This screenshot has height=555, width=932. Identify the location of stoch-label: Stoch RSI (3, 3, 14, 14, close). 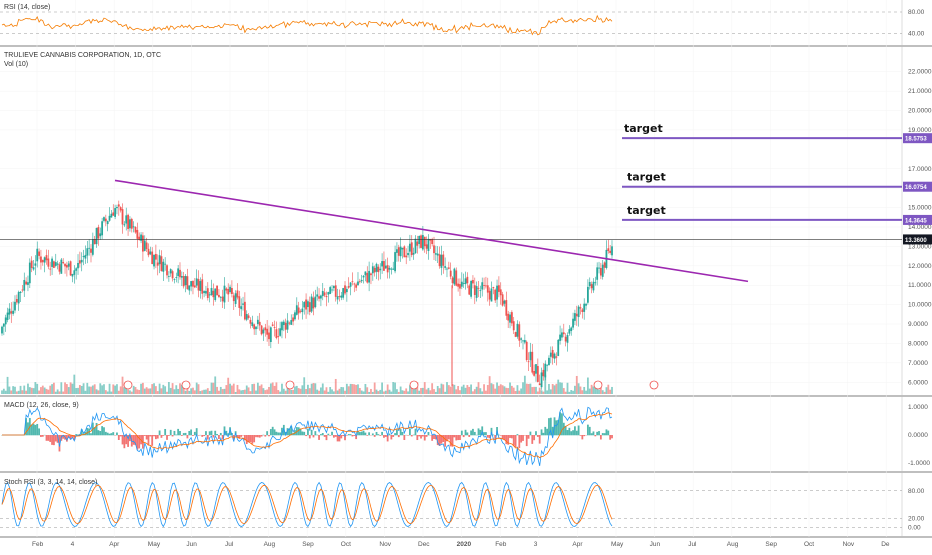
(50, 482).